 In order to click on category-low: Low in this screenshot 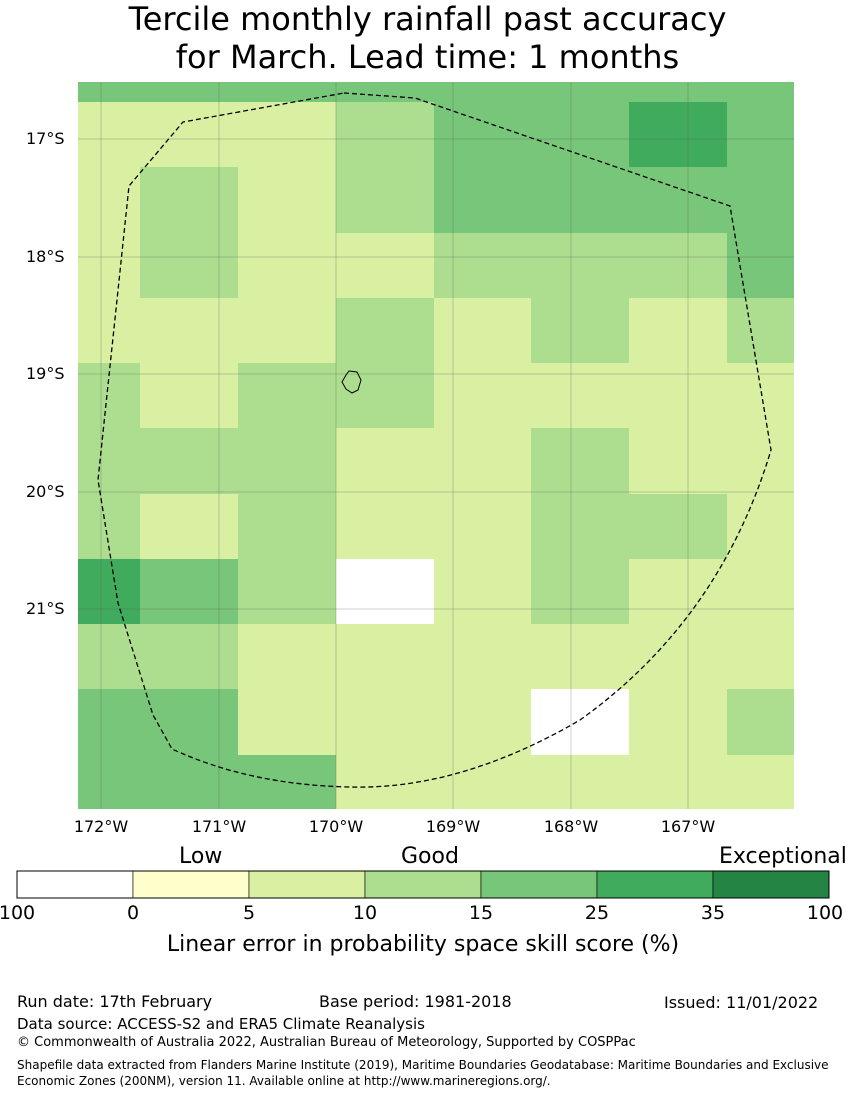, I will do `click(201, 856)`.